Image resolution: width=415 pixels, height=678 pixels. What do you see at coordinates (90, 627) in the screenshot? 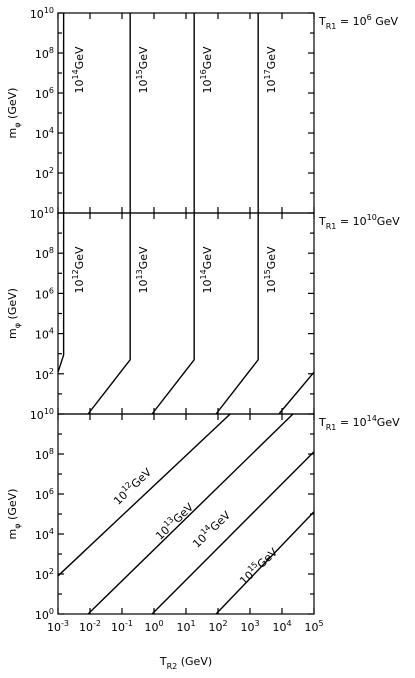
I see `x-tick-label: 10⁻²` at bounding box center [90, 627].